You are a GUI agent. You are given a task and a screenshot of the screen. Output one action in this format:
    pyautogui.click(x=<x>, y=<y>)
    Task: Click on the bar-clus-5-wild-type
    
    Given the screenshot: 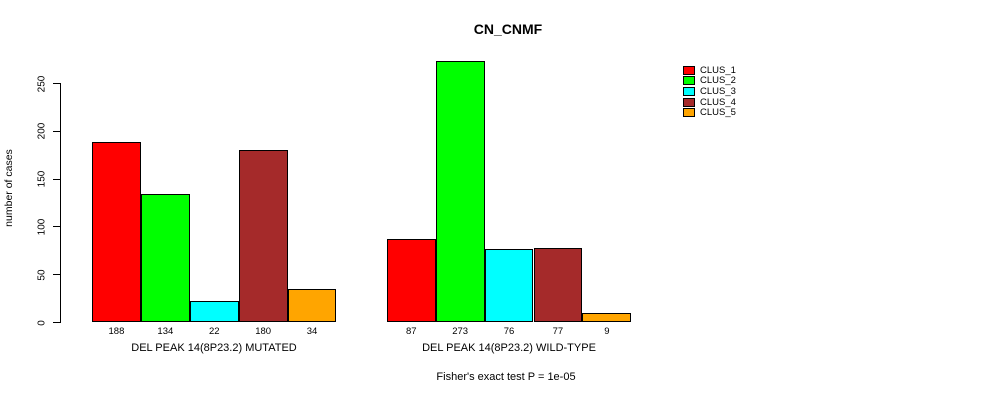 What is the action you would take?
    pyautogui.click(x=607, y=317)
    